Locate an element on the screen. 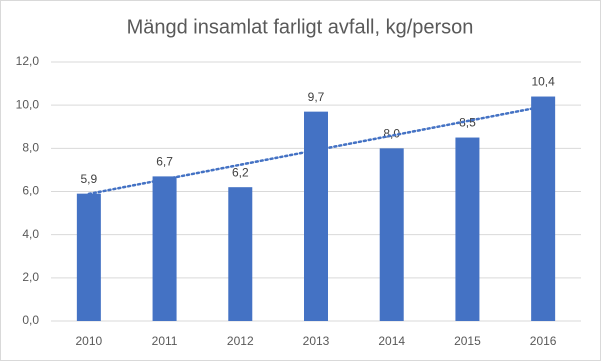  x-tick-label: 2016 is located at coordinates (543, 341).